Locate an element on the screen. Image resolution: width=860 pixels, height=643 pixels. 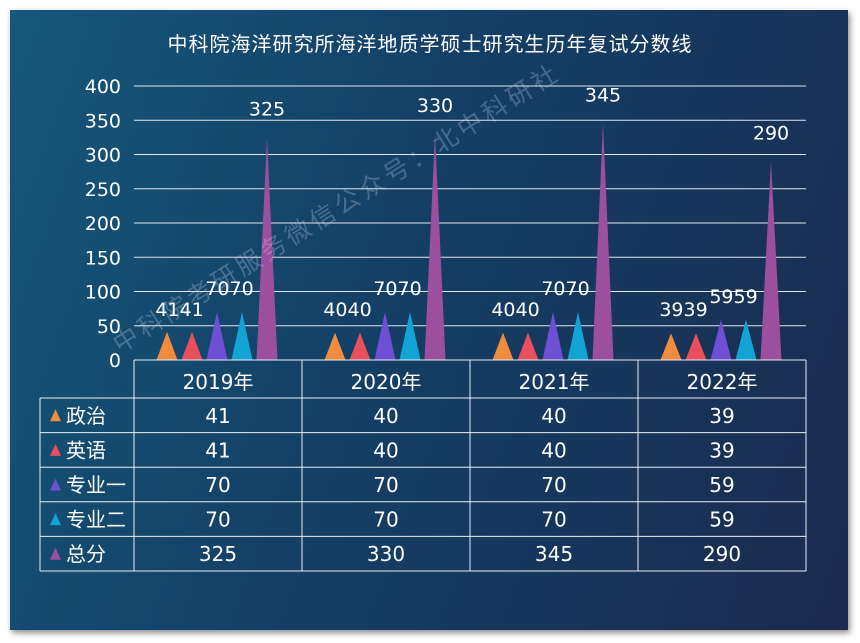
table-cell: 290 is located at coordinates (722, 554).